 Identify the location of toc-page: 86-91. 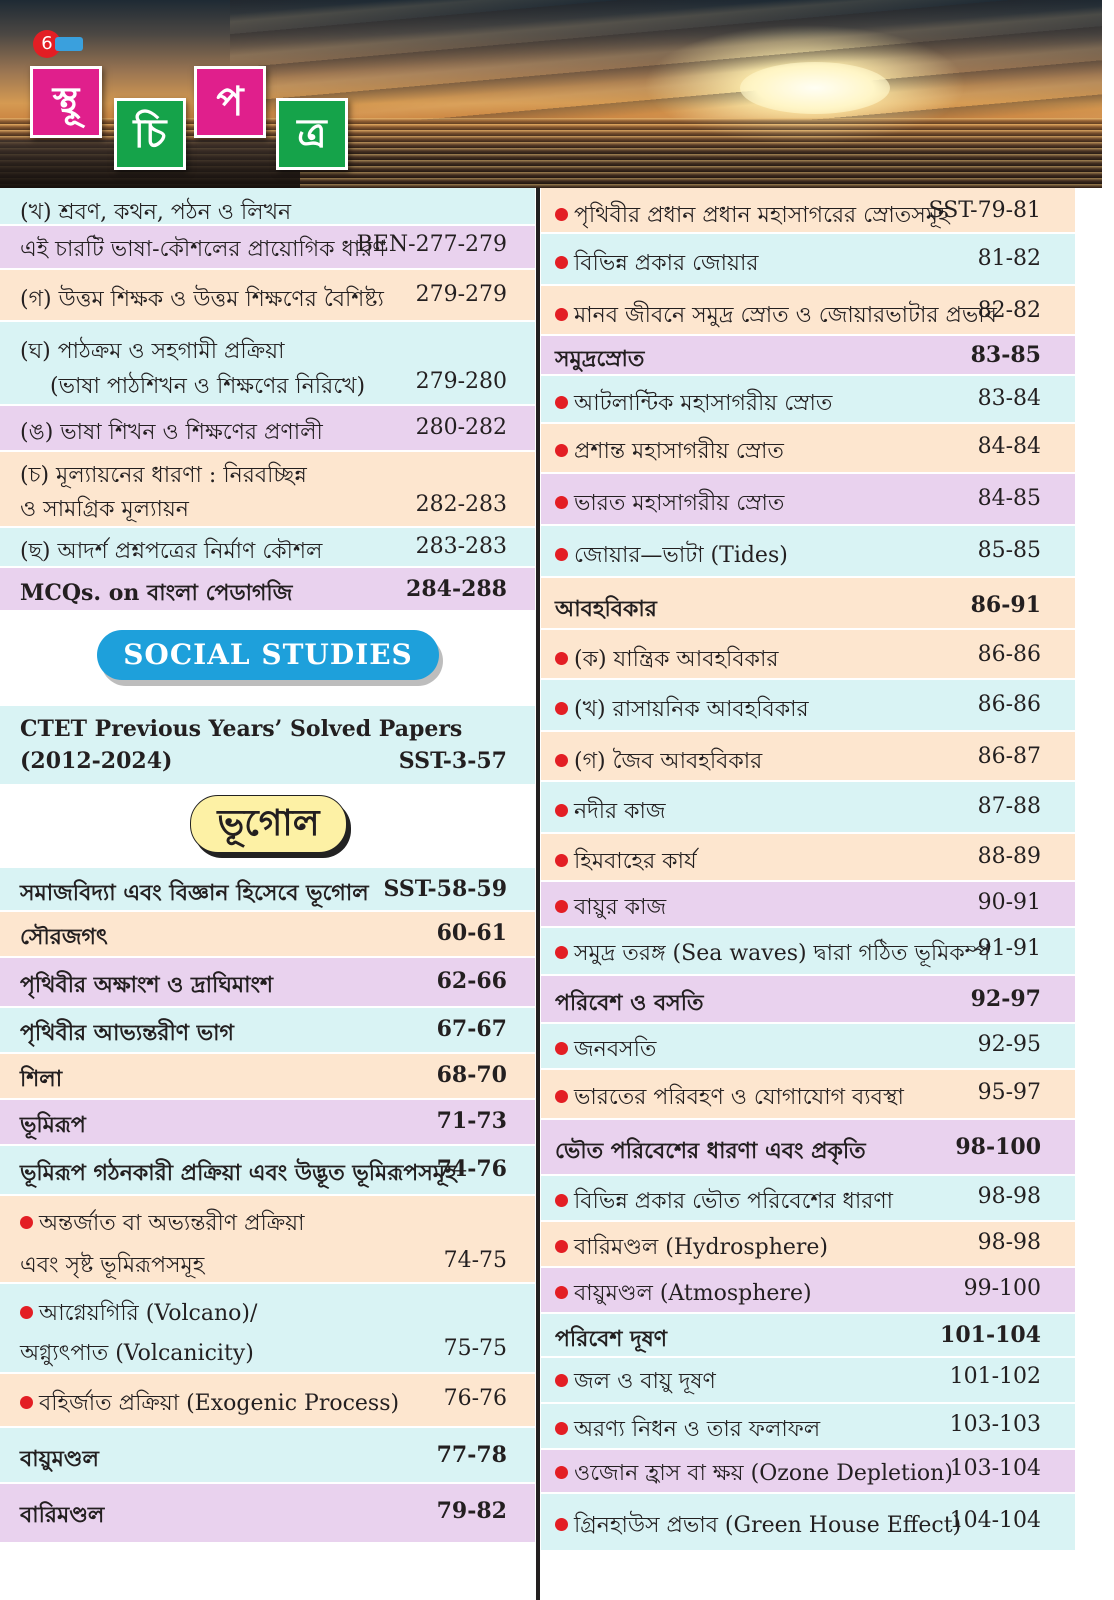
(1005, 605).